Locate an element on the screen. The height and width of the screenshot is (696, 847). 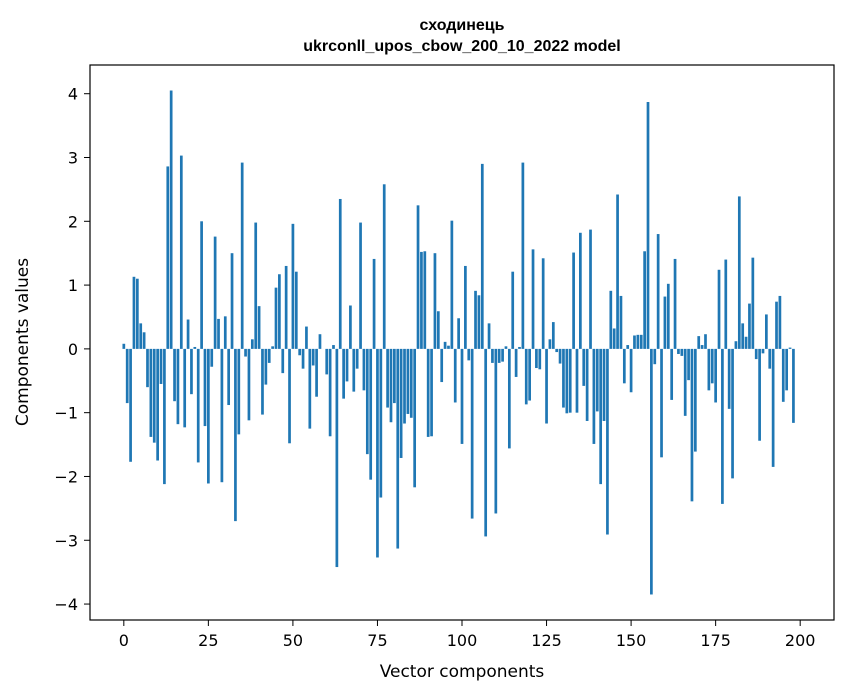
x-tick-label-5: 125 is located at coordinates (546, 640).